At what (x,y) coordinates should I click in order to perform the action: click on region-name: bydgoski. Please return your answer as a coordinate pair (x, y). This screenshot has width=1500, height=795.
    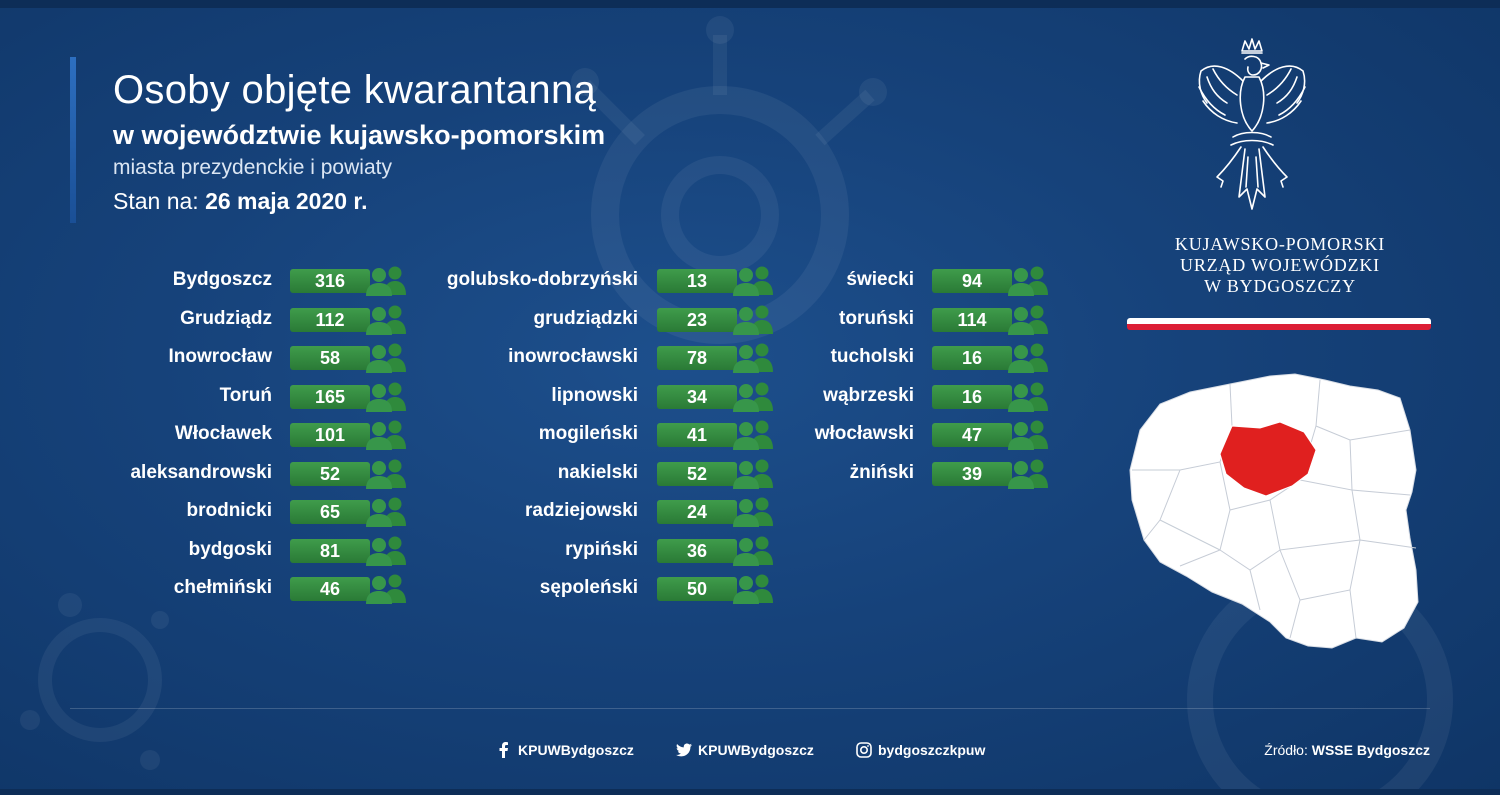
    Looking at the image, I should click on (230, 549).